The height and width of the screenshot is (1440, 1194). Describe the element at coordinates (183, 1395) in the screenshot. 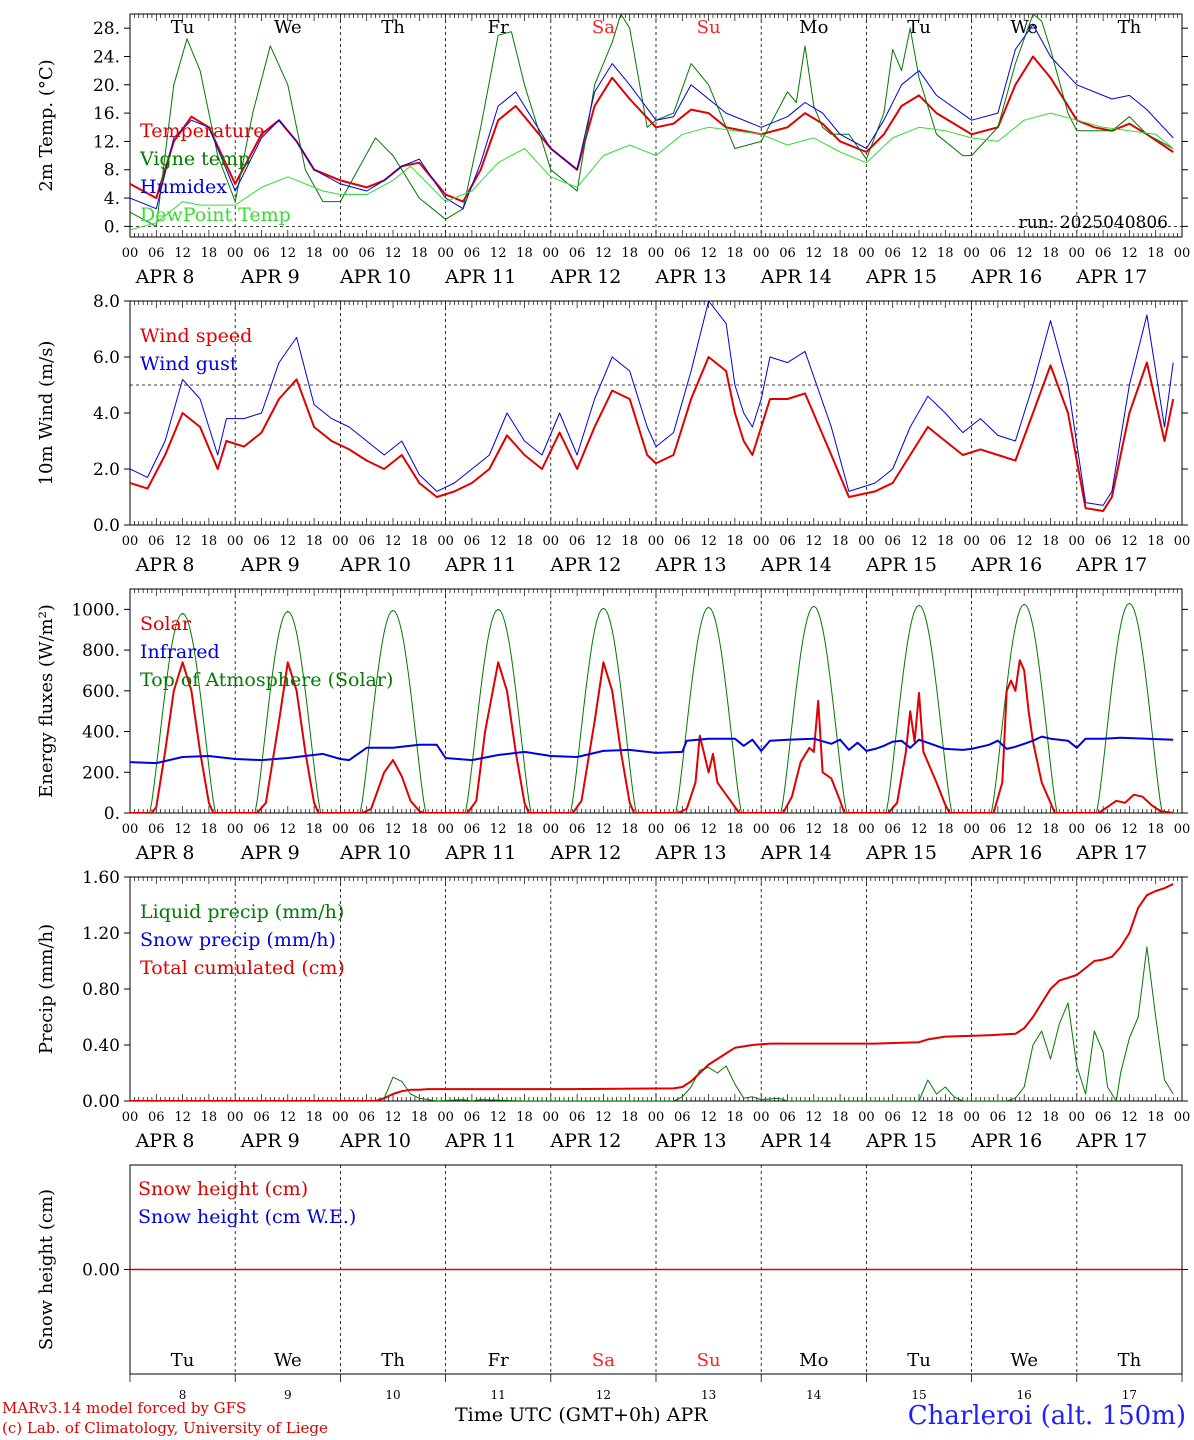

I see `day-number-label: 8` at that location.